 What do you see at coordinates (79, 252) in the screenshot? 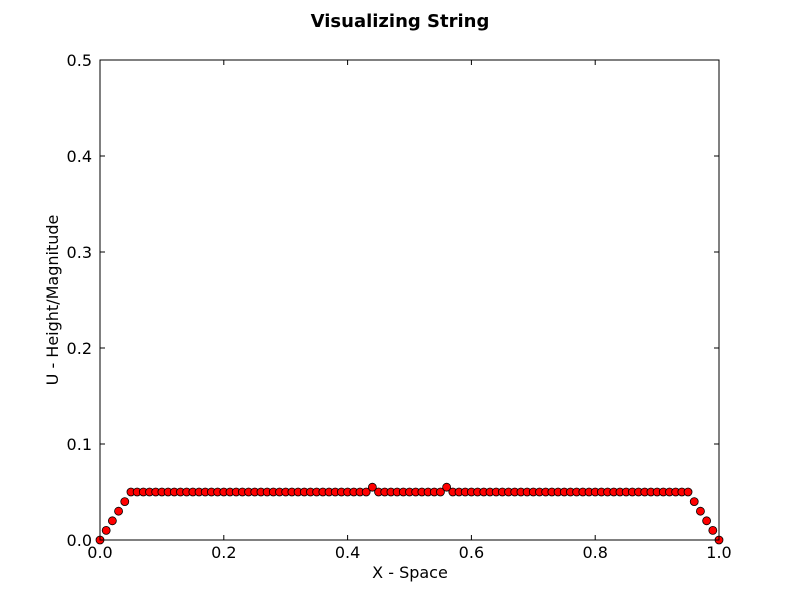
I see `y-tick-label: 0.3` at bounding box center [79, 252].